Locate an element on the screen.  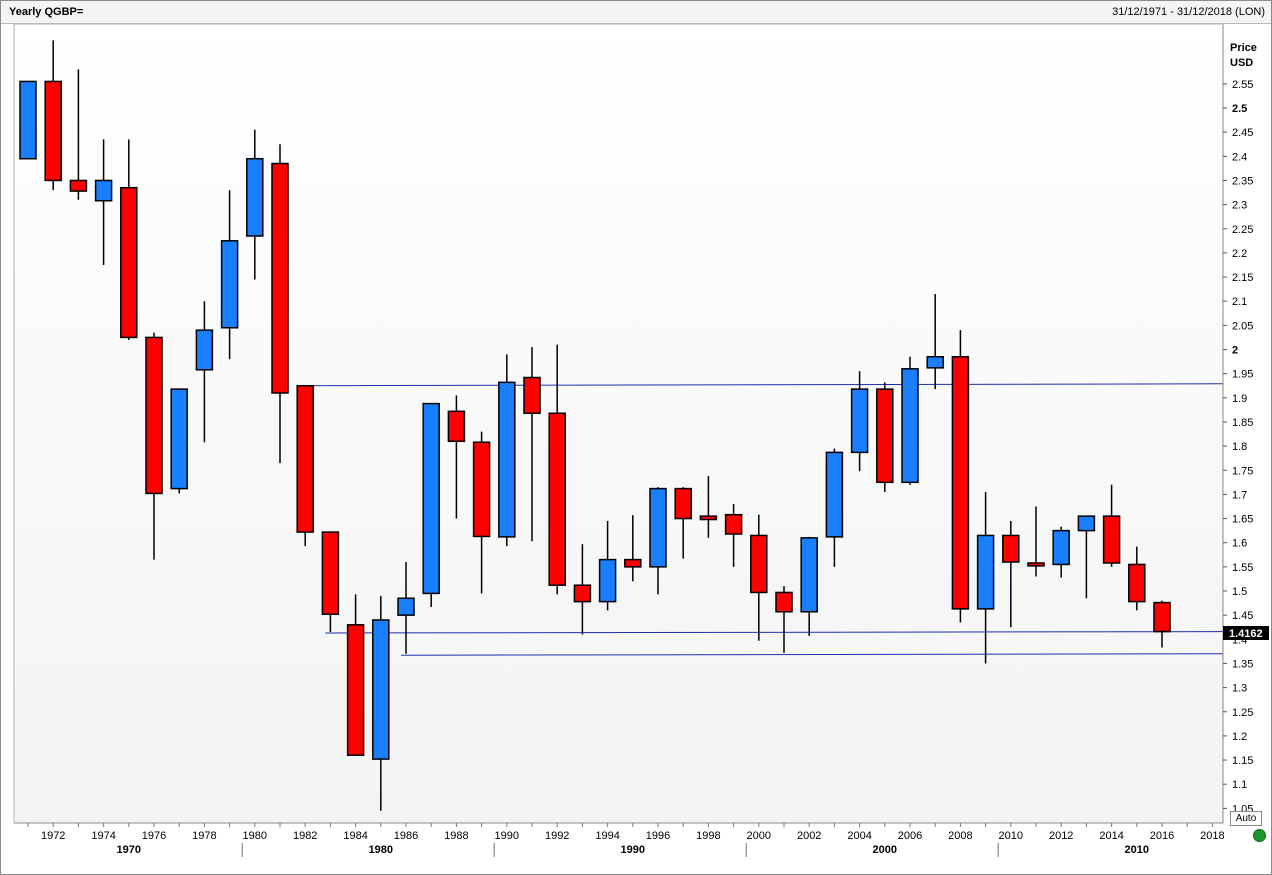
last-price-marker: 1.4162 is located at coordinates (1246, 633).